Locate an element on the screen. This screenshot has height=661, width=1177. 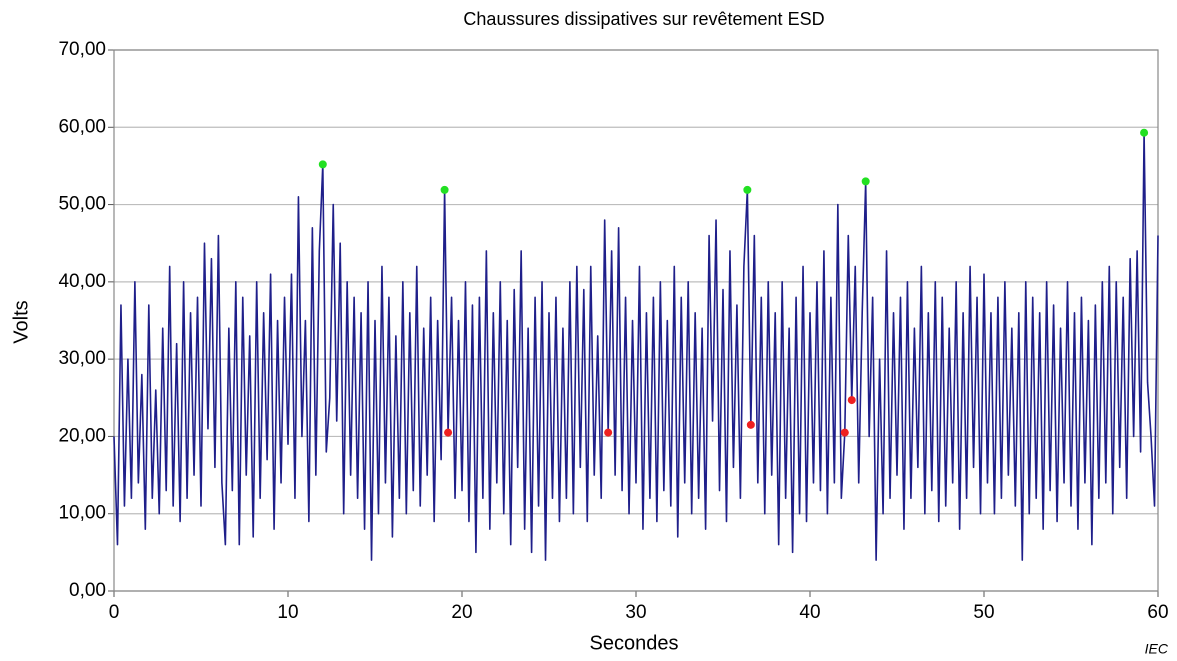
x-tick-label: 50 is located at coordinates (983, 612).